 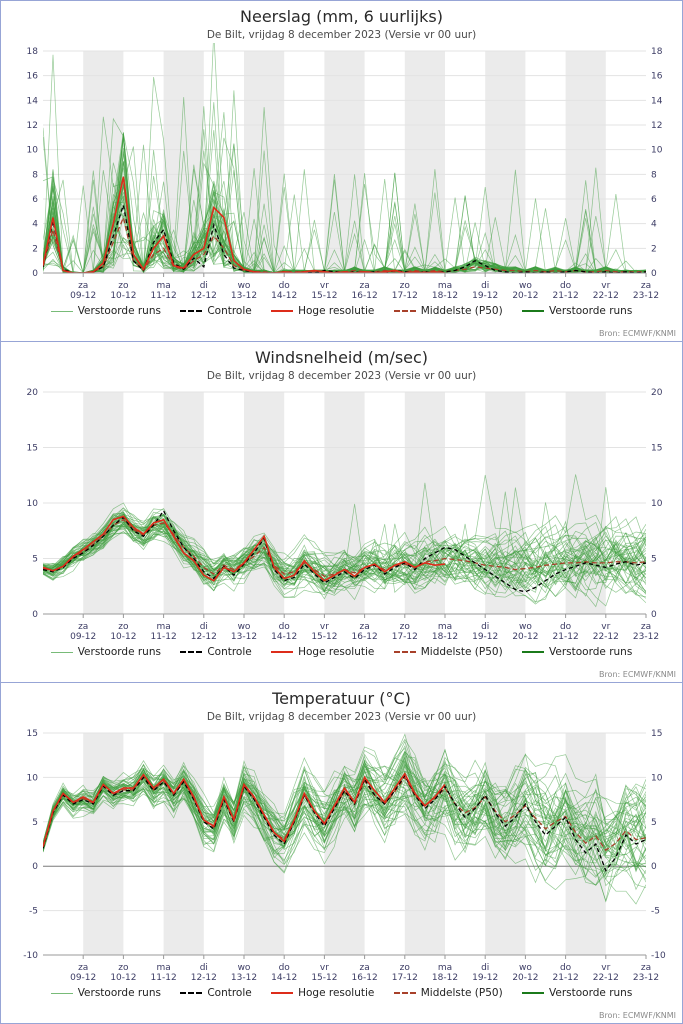 I want to click on axis-tick-label: 14-12, so click(x=284, y=637).